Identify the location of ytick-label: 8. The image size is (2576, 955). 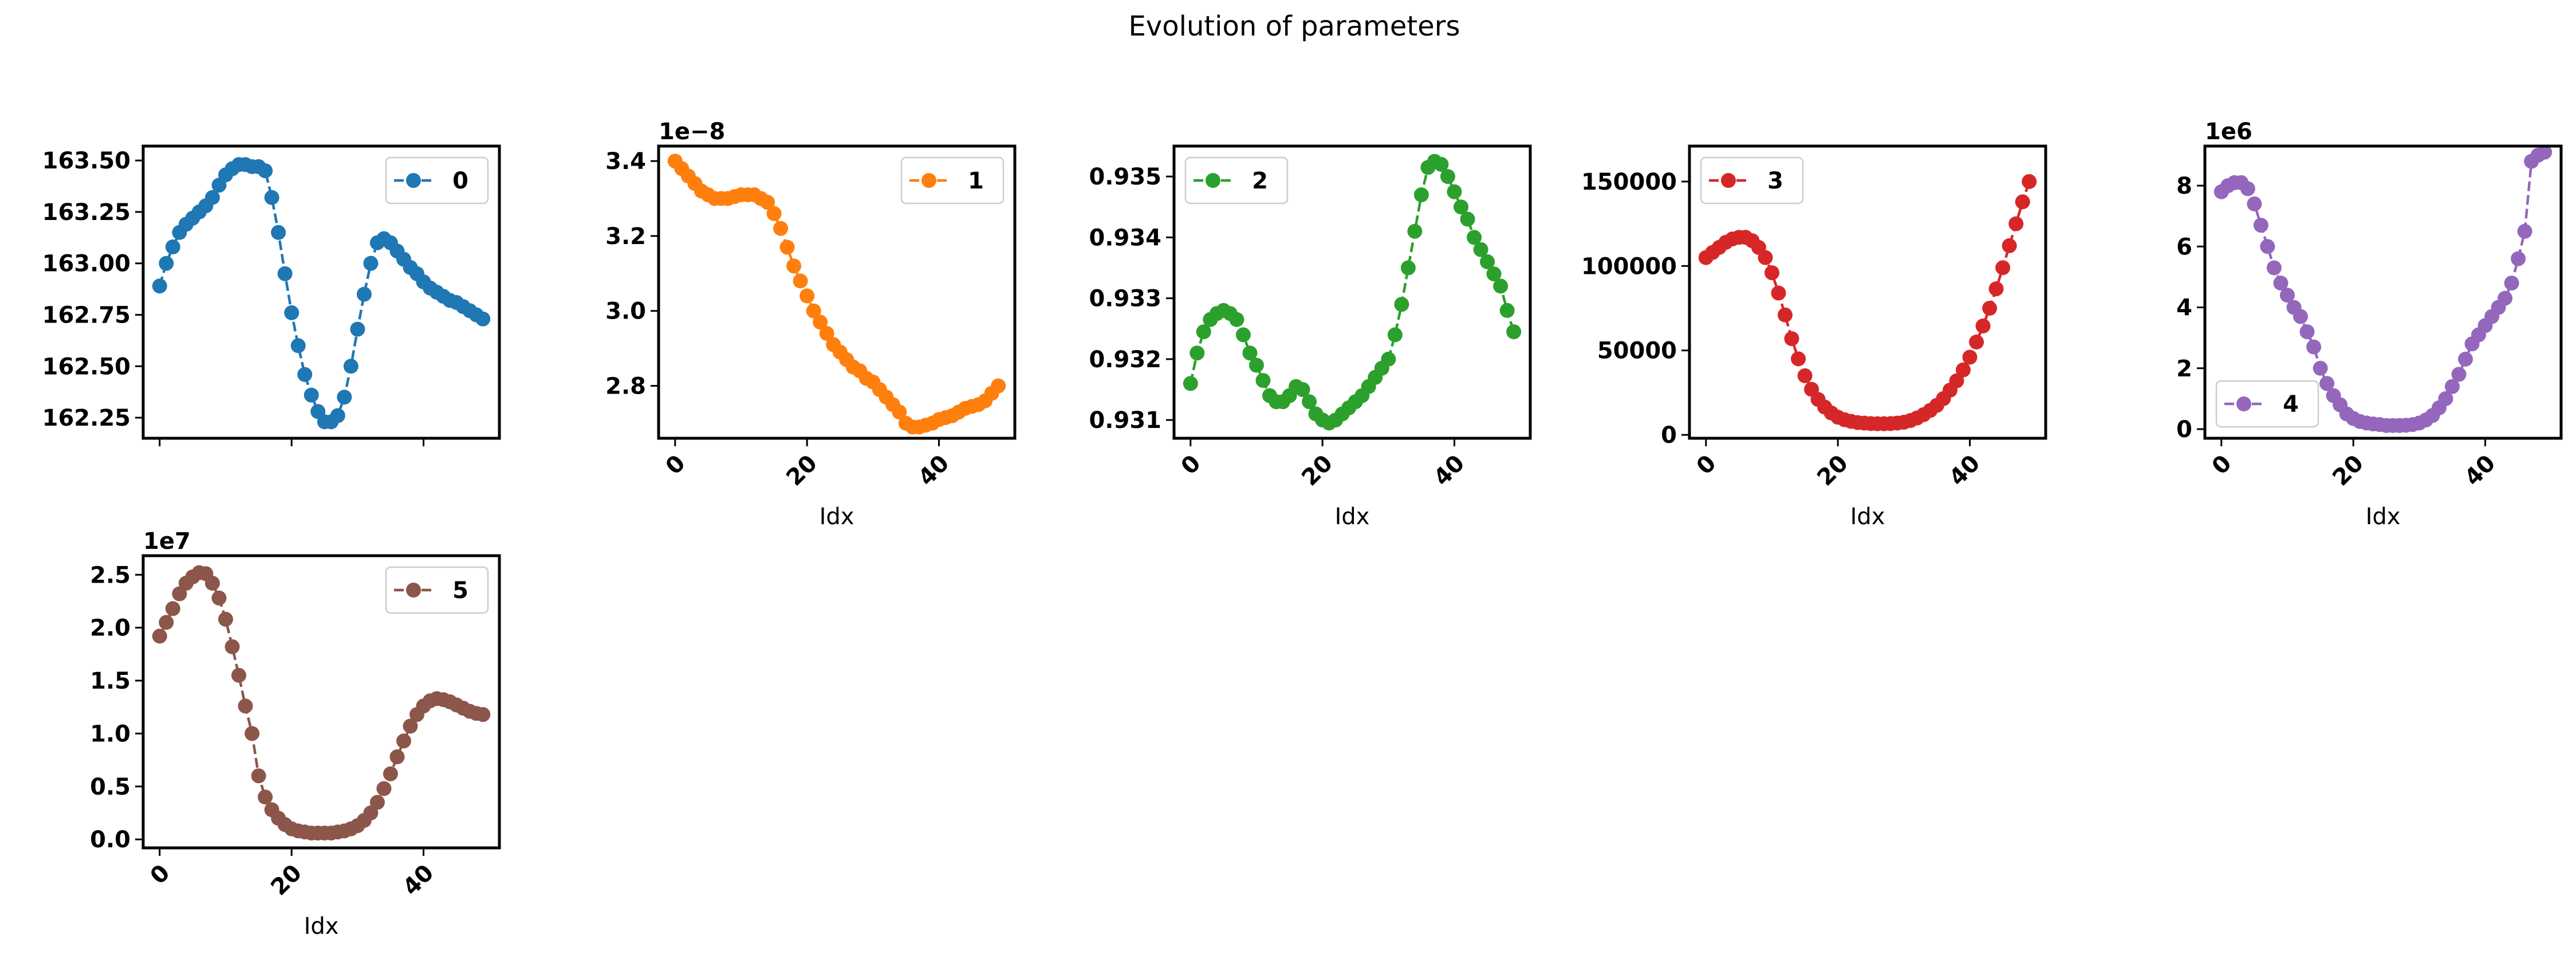
(2184, 186).